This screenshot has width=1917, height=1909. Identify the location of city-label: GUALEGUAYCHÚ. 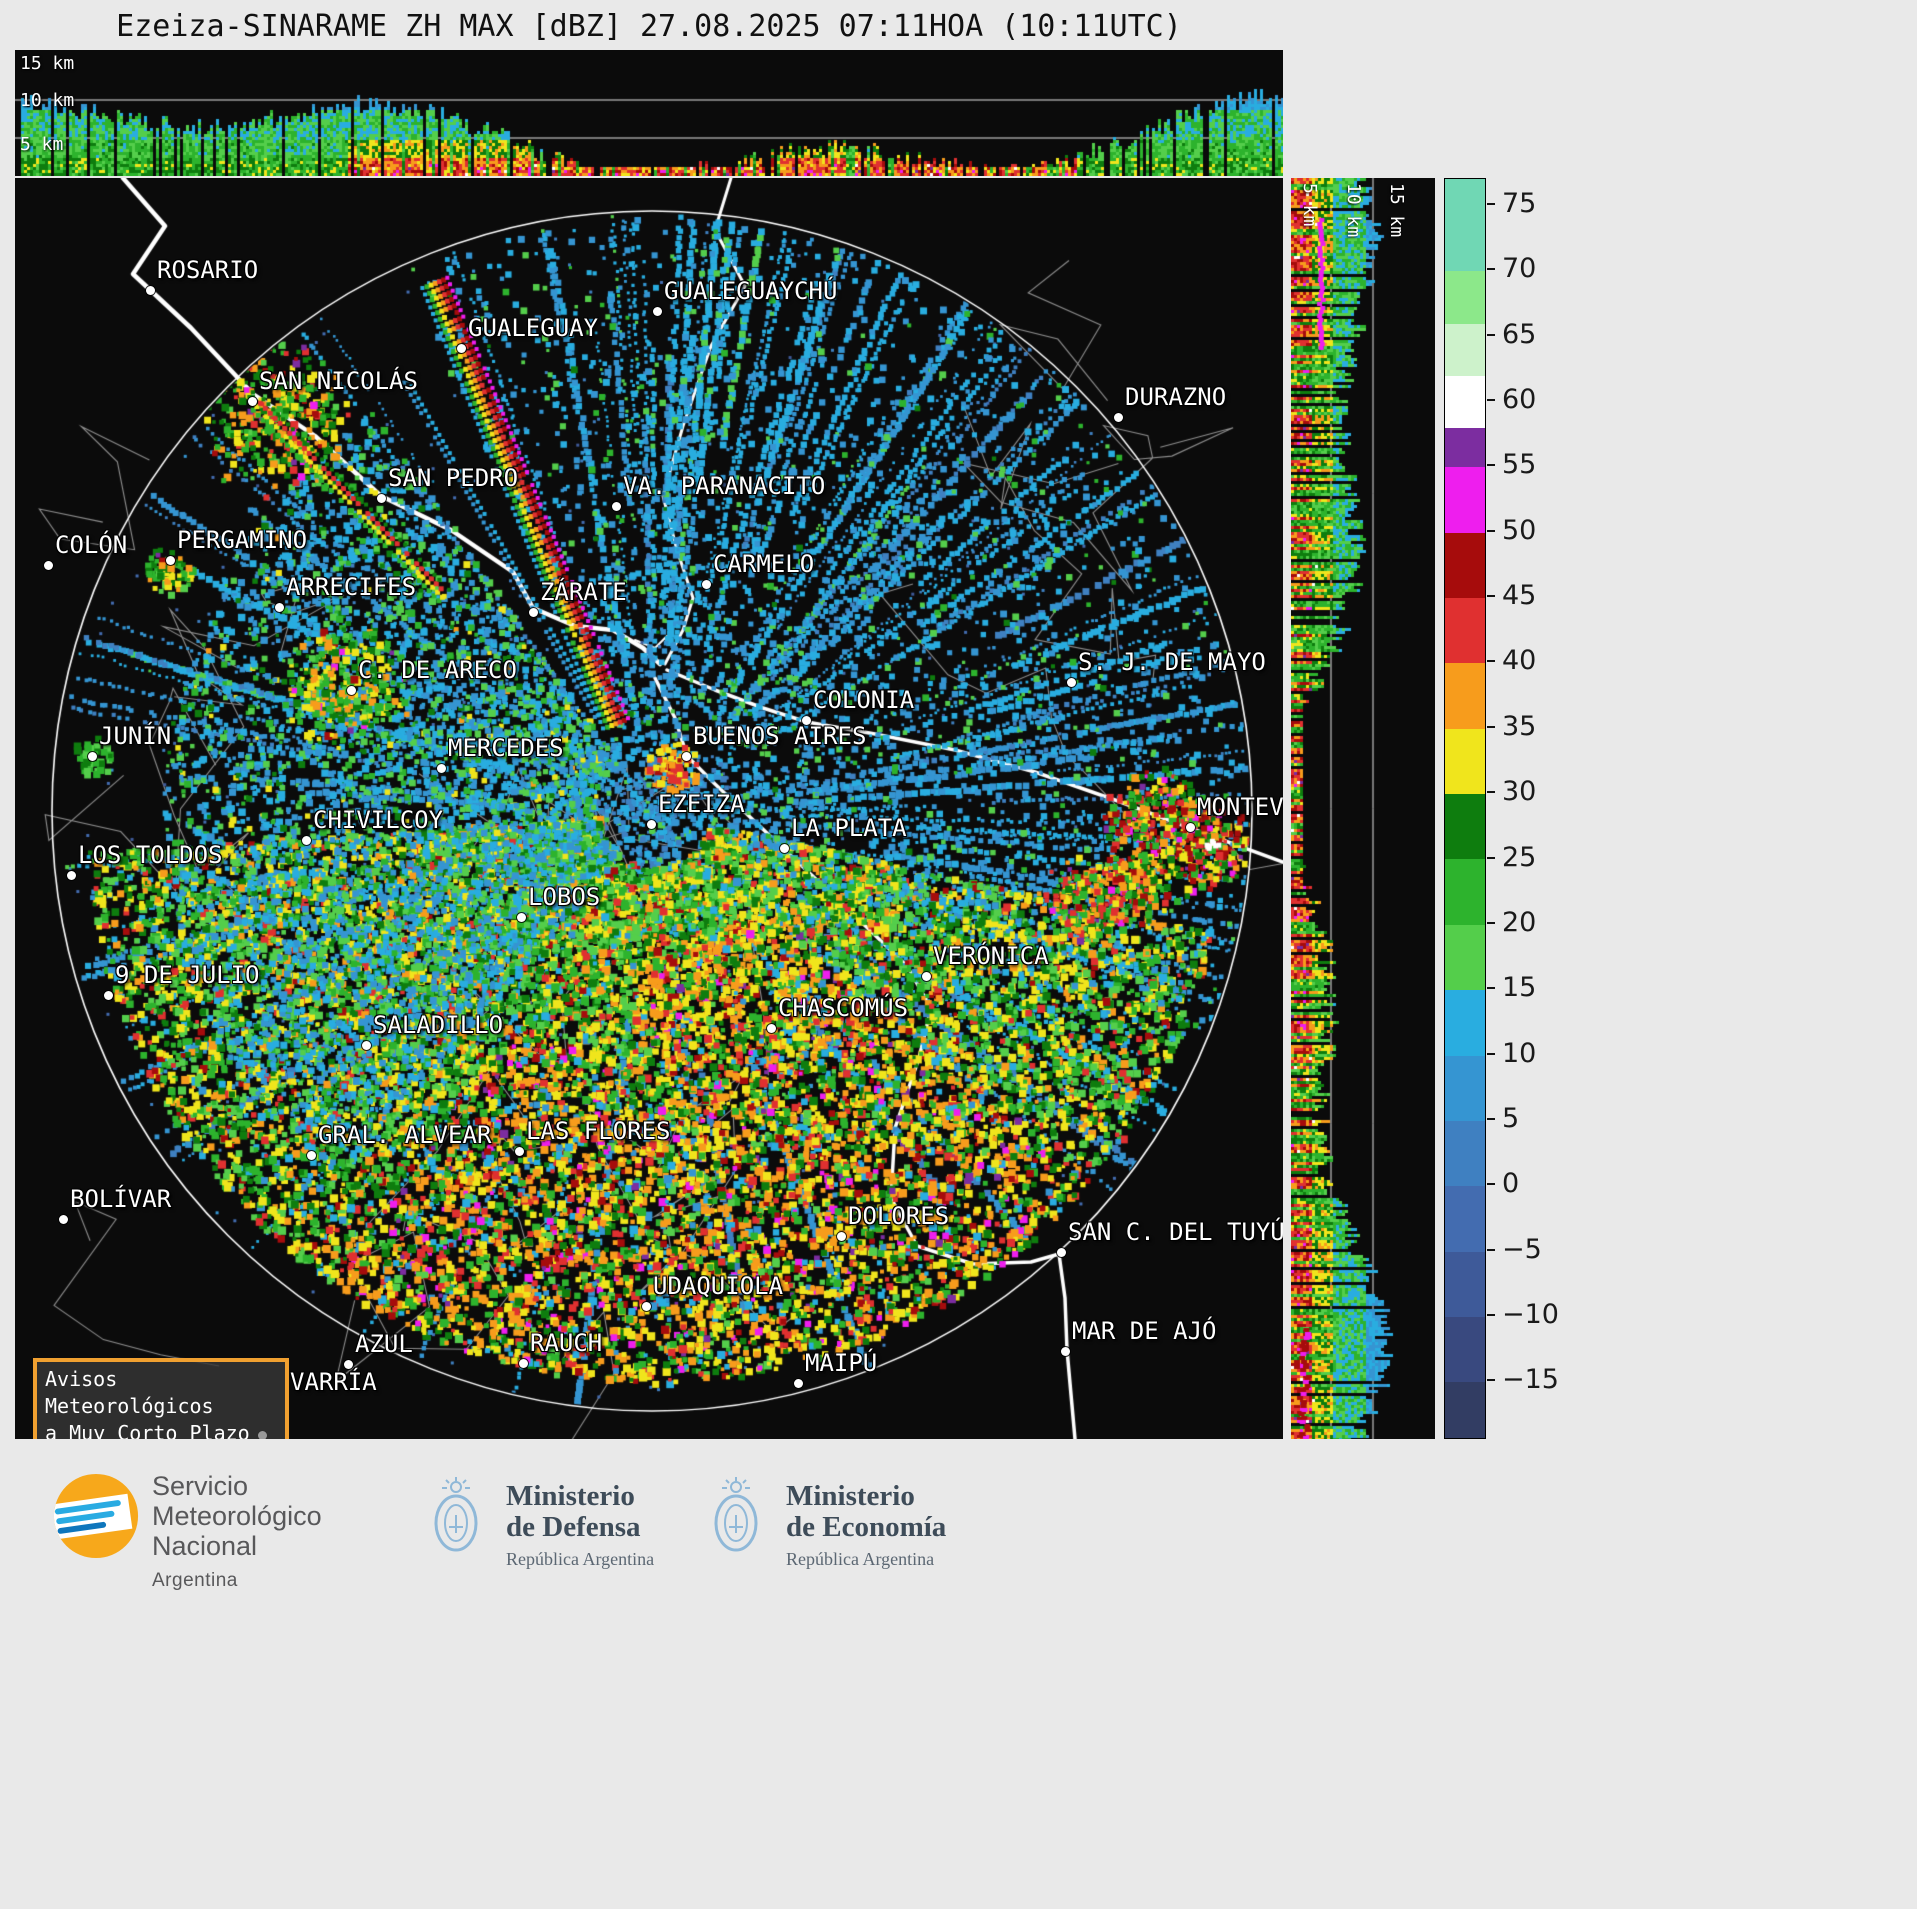
(751, 291).